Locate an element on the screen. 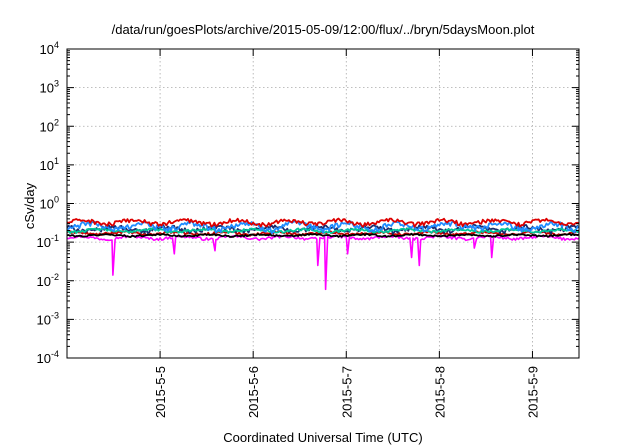  y-axis-label: cSv/day is located at coordinates (29, 205).